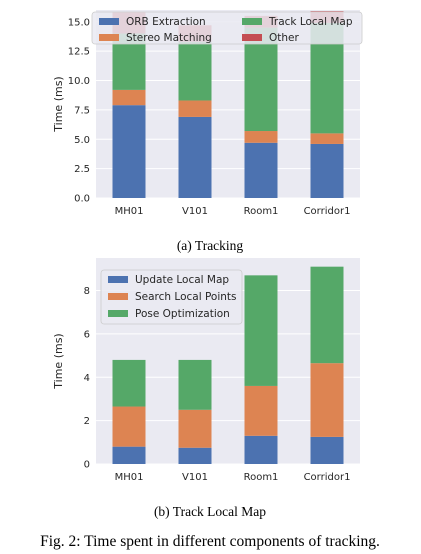 This screenshot has width=421, height=554. What do you see at coordinates (87, 465) in the screenshot?
I see `y-tick-label: 0` at bounding box center [87, 465].